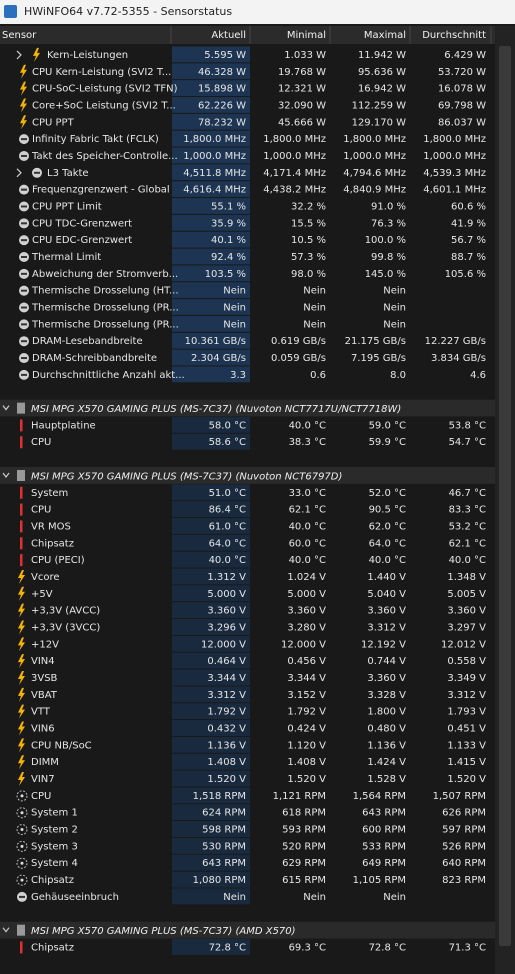  What do you see at coordinates (302, 89) in the screenshot?
I see `sensor-value: 12.321 W` at bounding box center [302, 89].